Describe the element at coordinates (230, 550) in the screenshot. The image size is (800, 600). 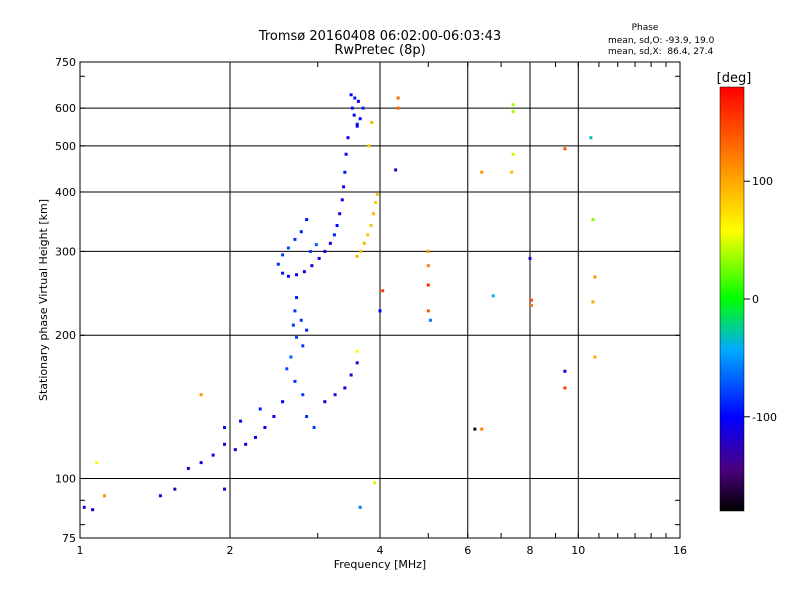
I see `x-tick-label: 2` at that location.